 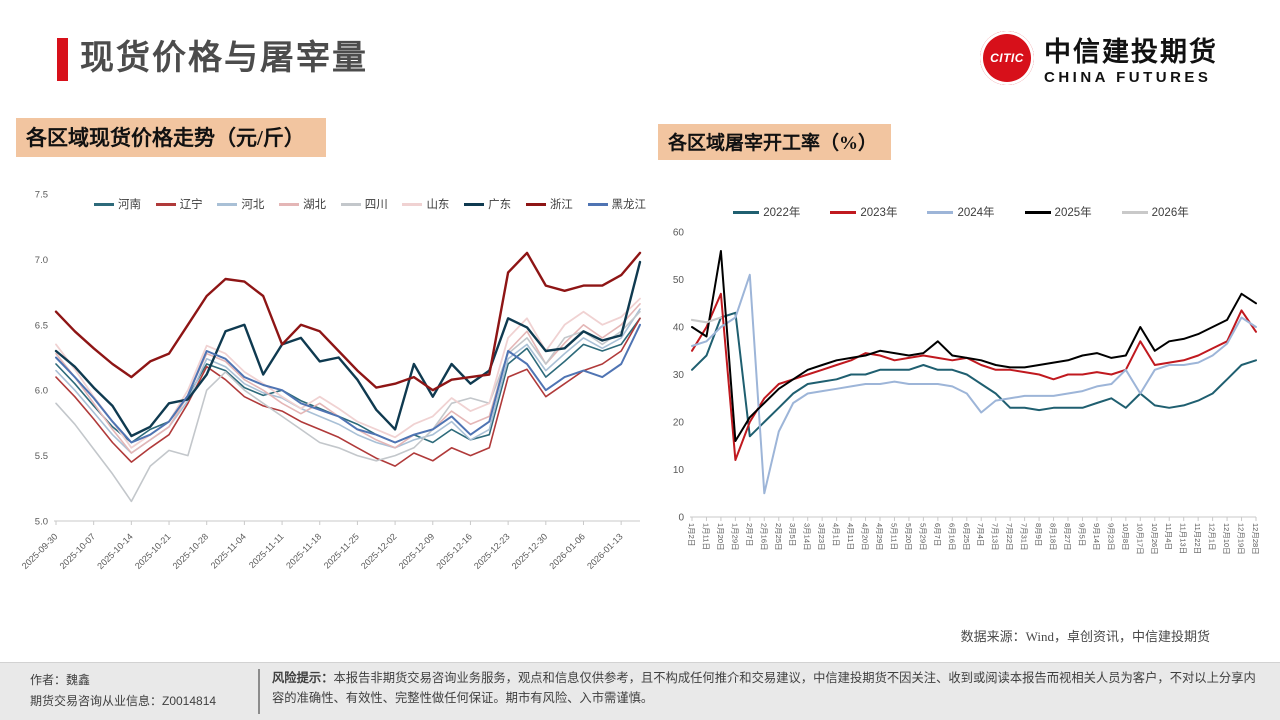 I want to click on x-axis-label: 9月23日, so click(x=1110, y=537).